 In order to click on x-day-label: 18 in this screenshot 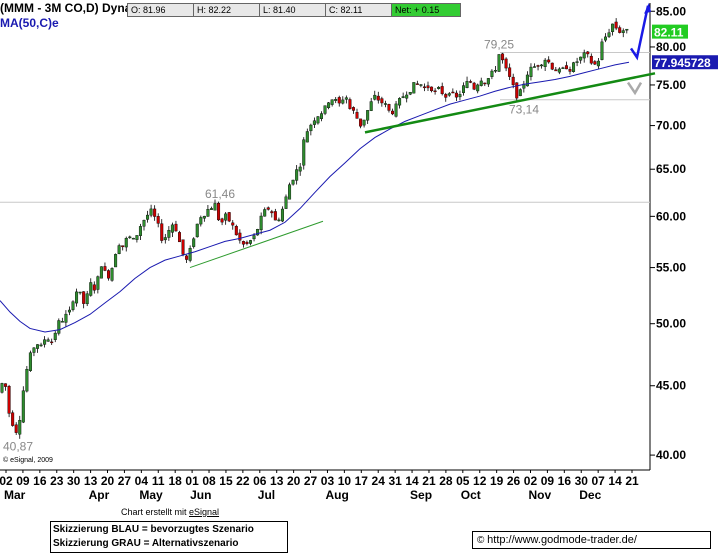, I will do `click(176, 481)`.